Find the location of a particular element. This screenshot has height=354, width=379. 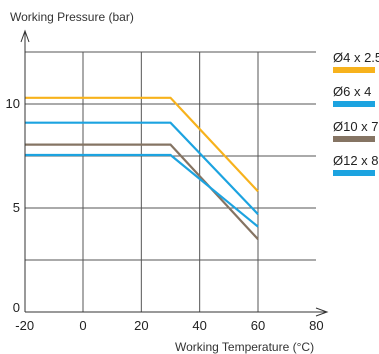

x-axis-arrow is located at coordinates (322, 312).